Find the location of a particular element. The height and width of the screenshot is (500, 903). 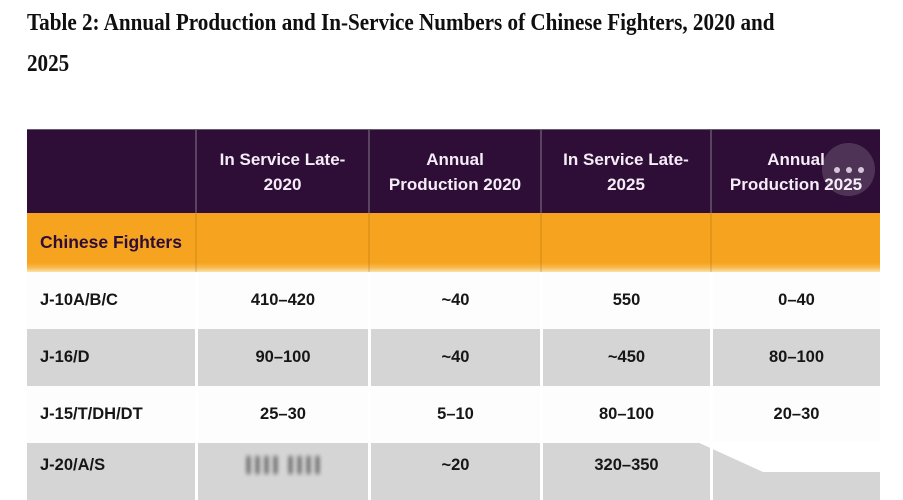

table-cell: 90–100 is located at coordinates (281, 357).